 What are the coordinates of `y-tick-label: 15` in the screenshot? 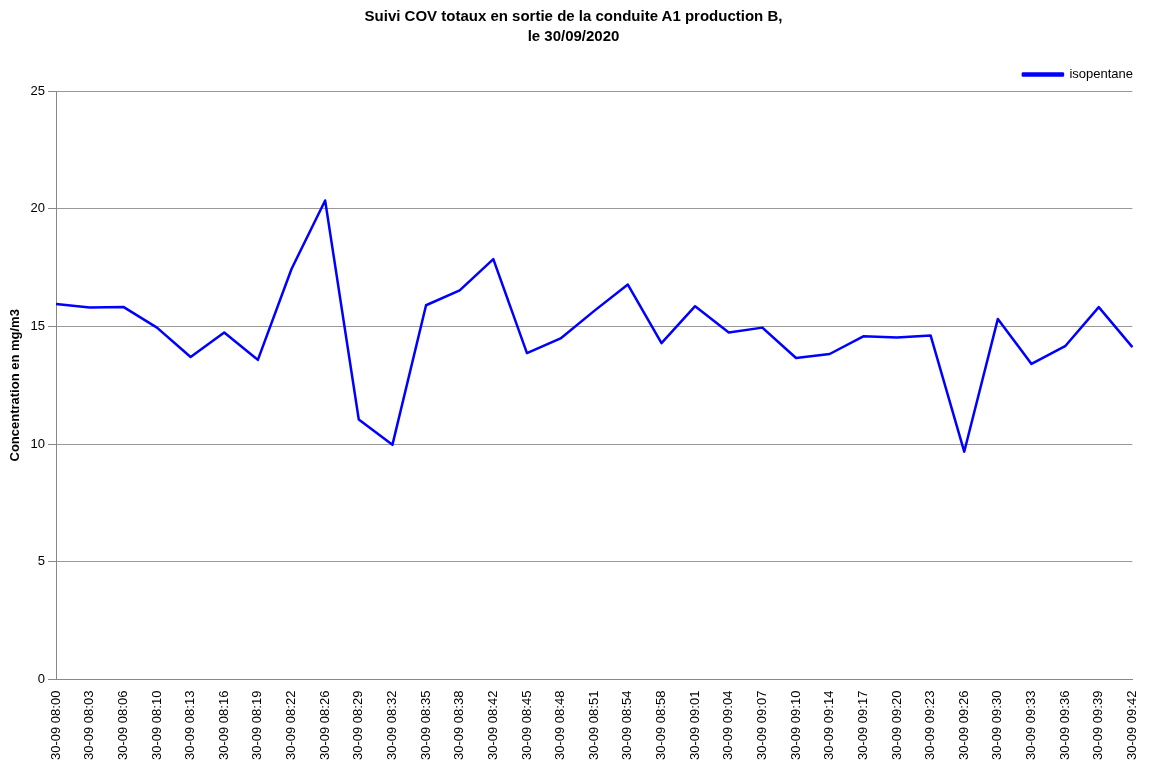 It's located at (38, 326).